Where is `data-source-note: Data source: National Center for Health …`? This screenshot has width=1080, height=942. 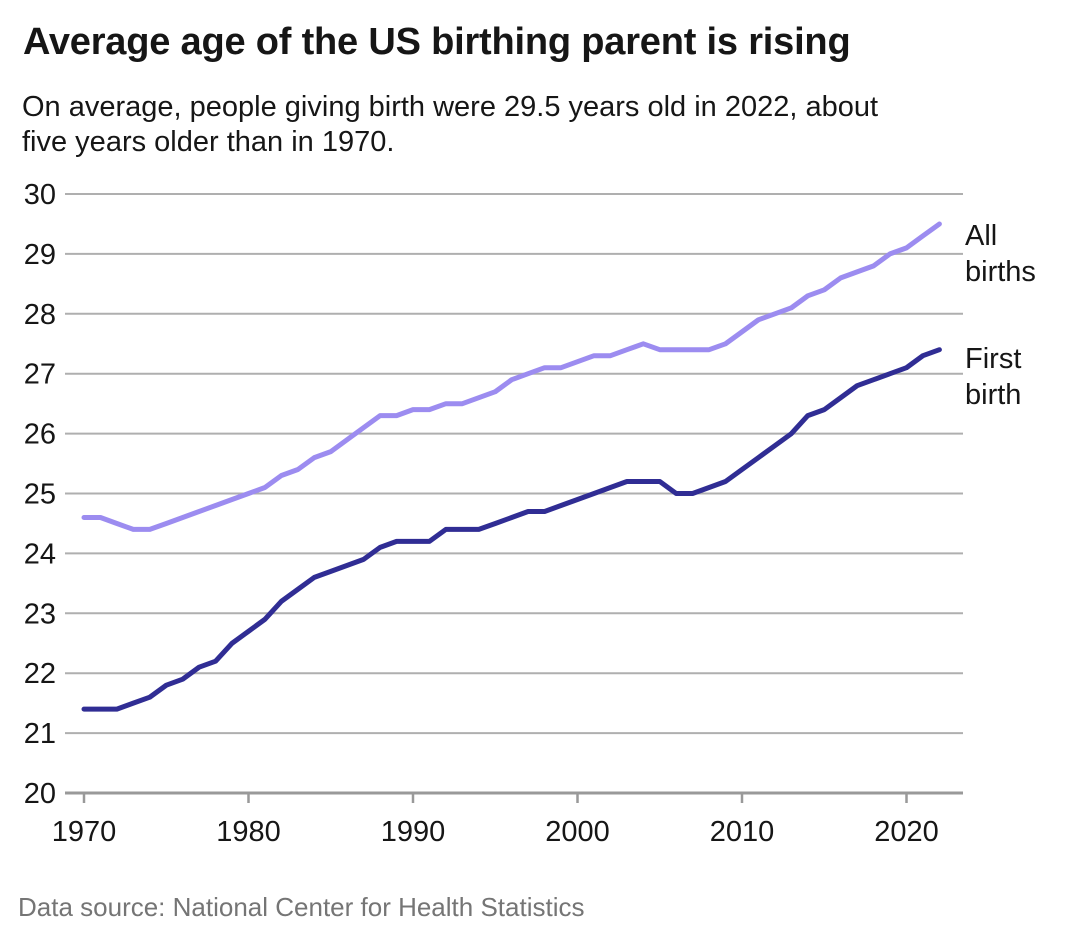
data-source-note: Data source: National Center for Health … is located at coordinates (301, 907).